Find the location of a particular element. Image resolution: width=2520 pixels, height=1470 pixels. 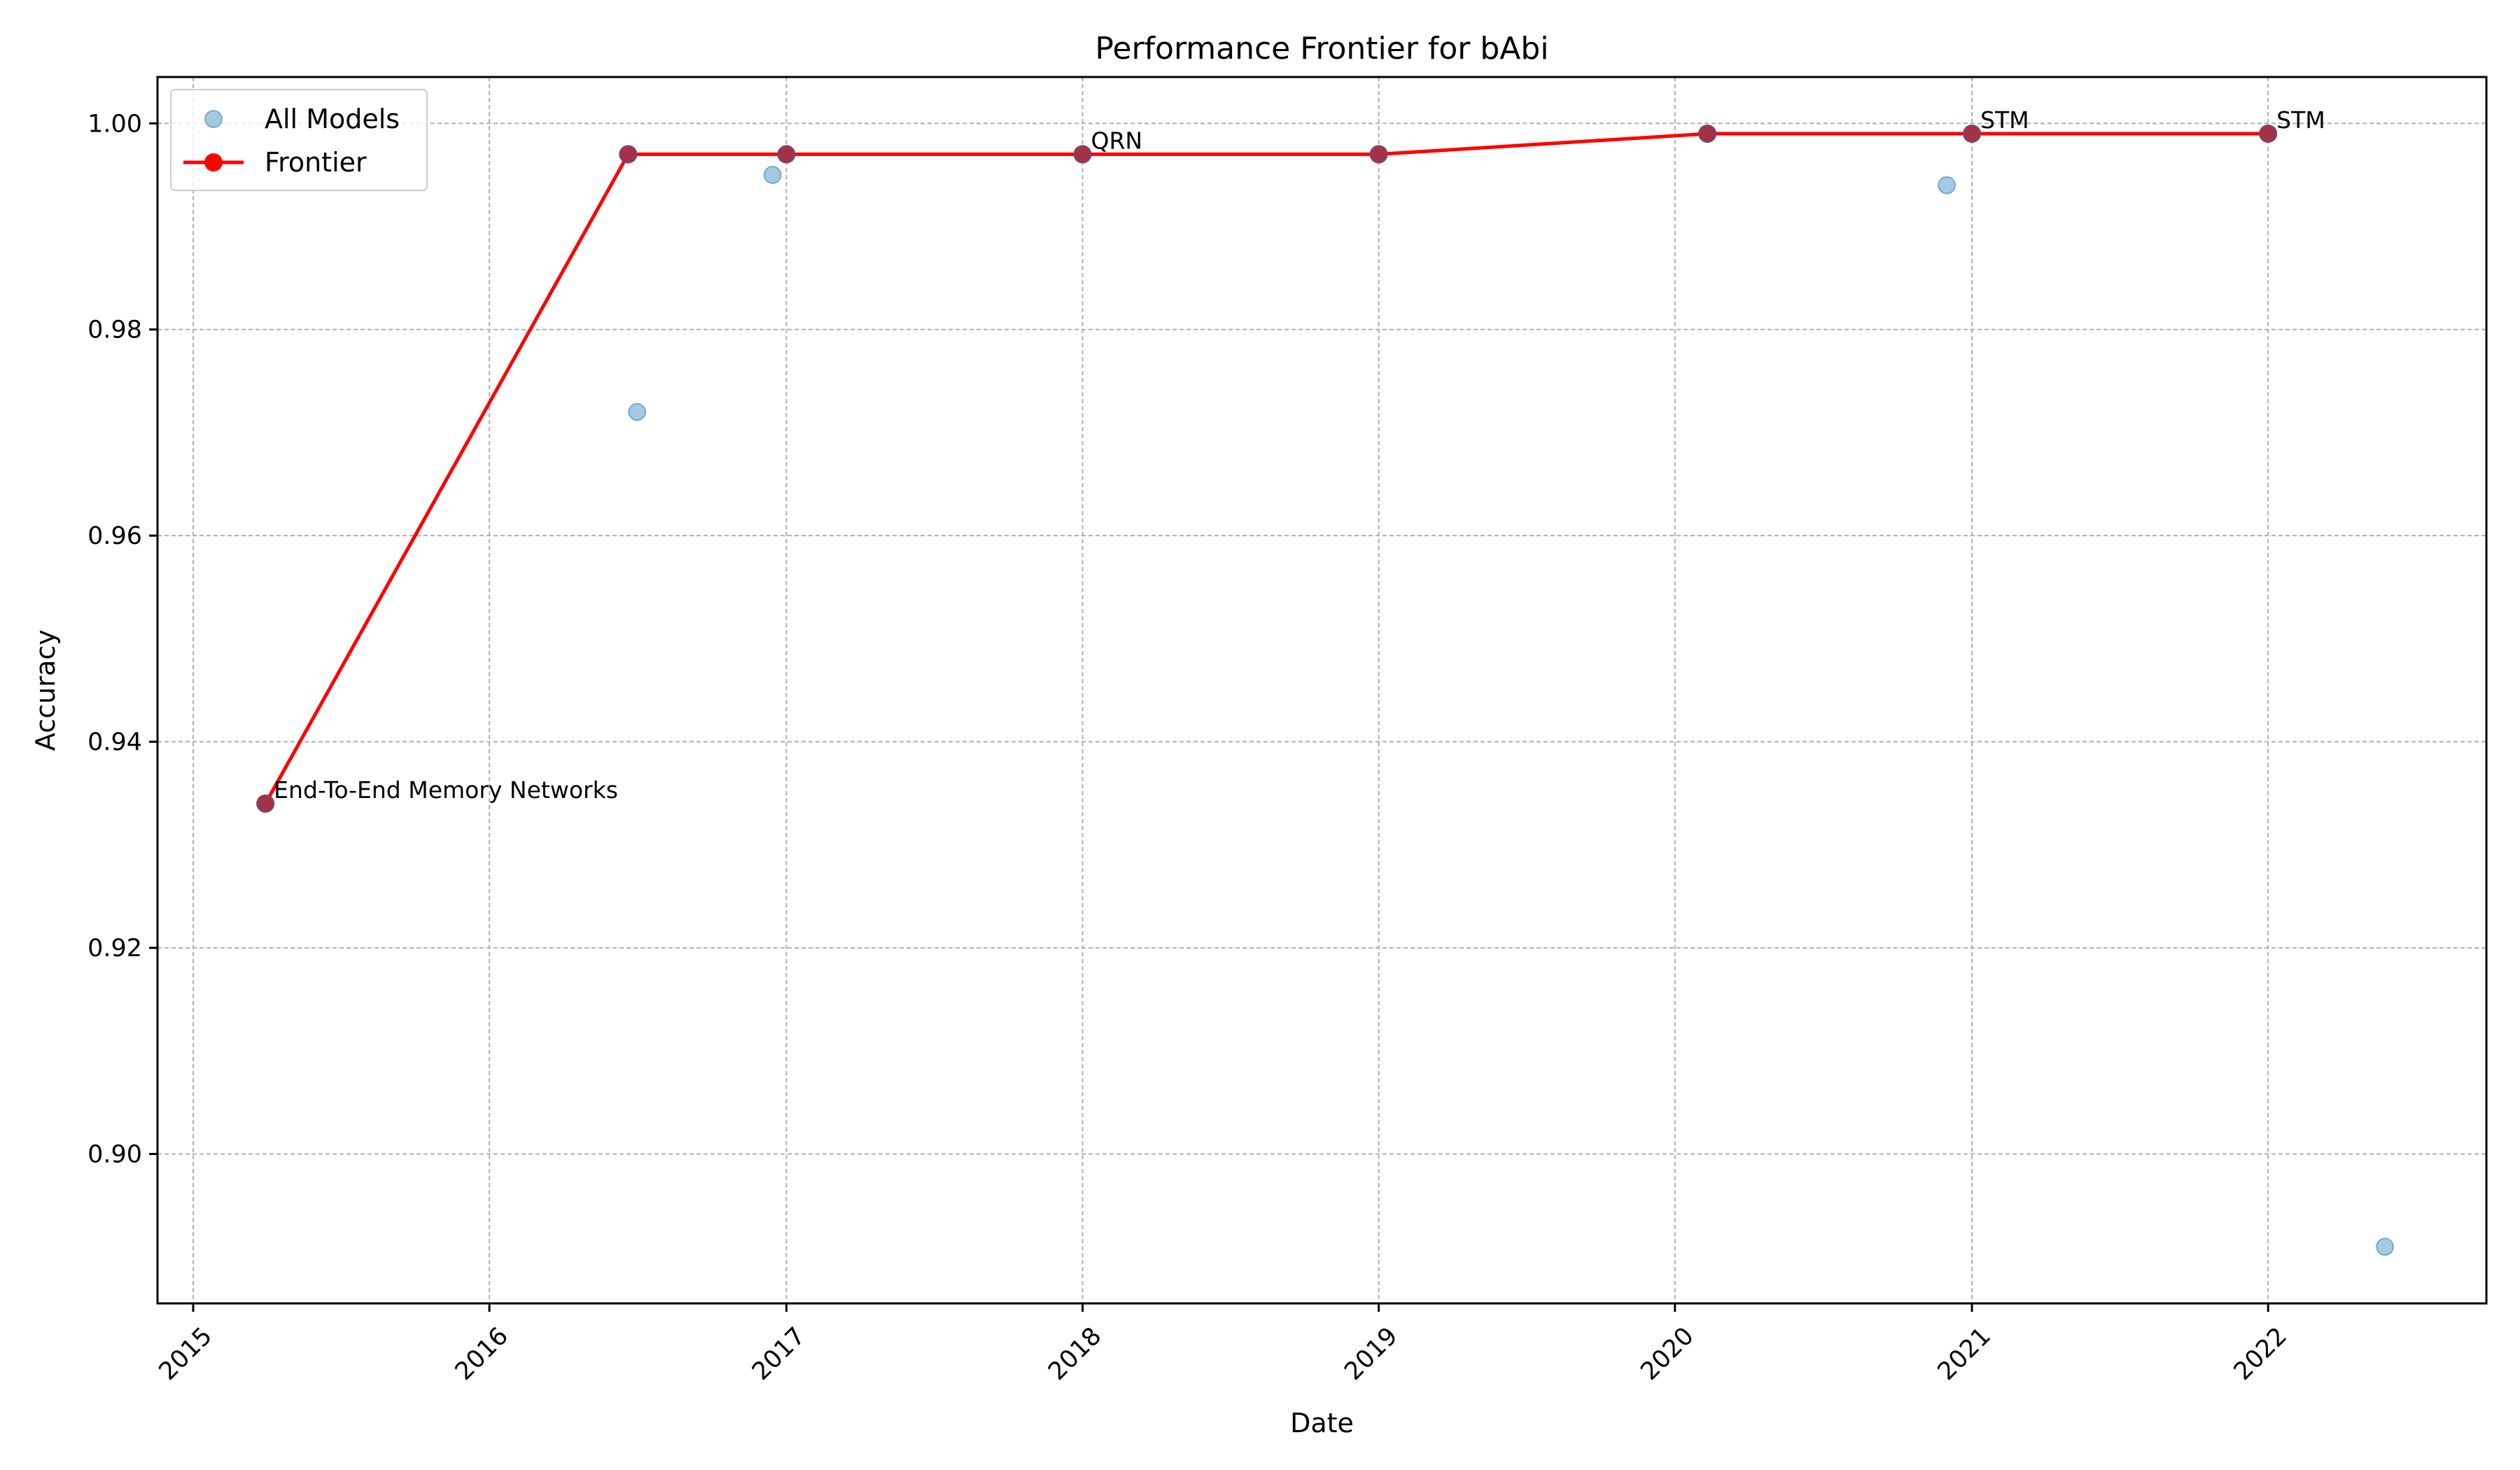

y-tick-label: 0.94 is located at coordinates (115, 743).